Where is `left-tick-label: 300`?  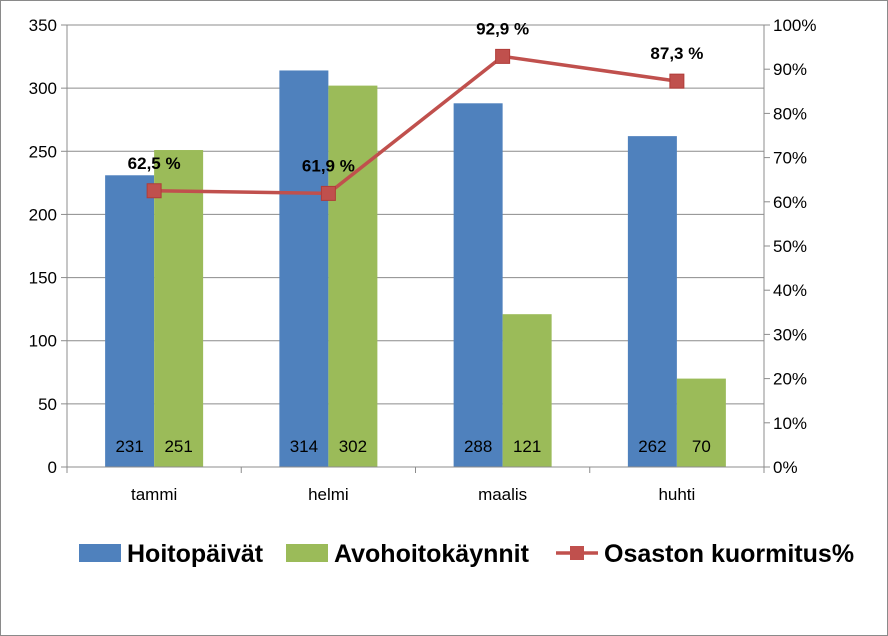 left-tick-label: 300 is located at coordinates (43, 88).